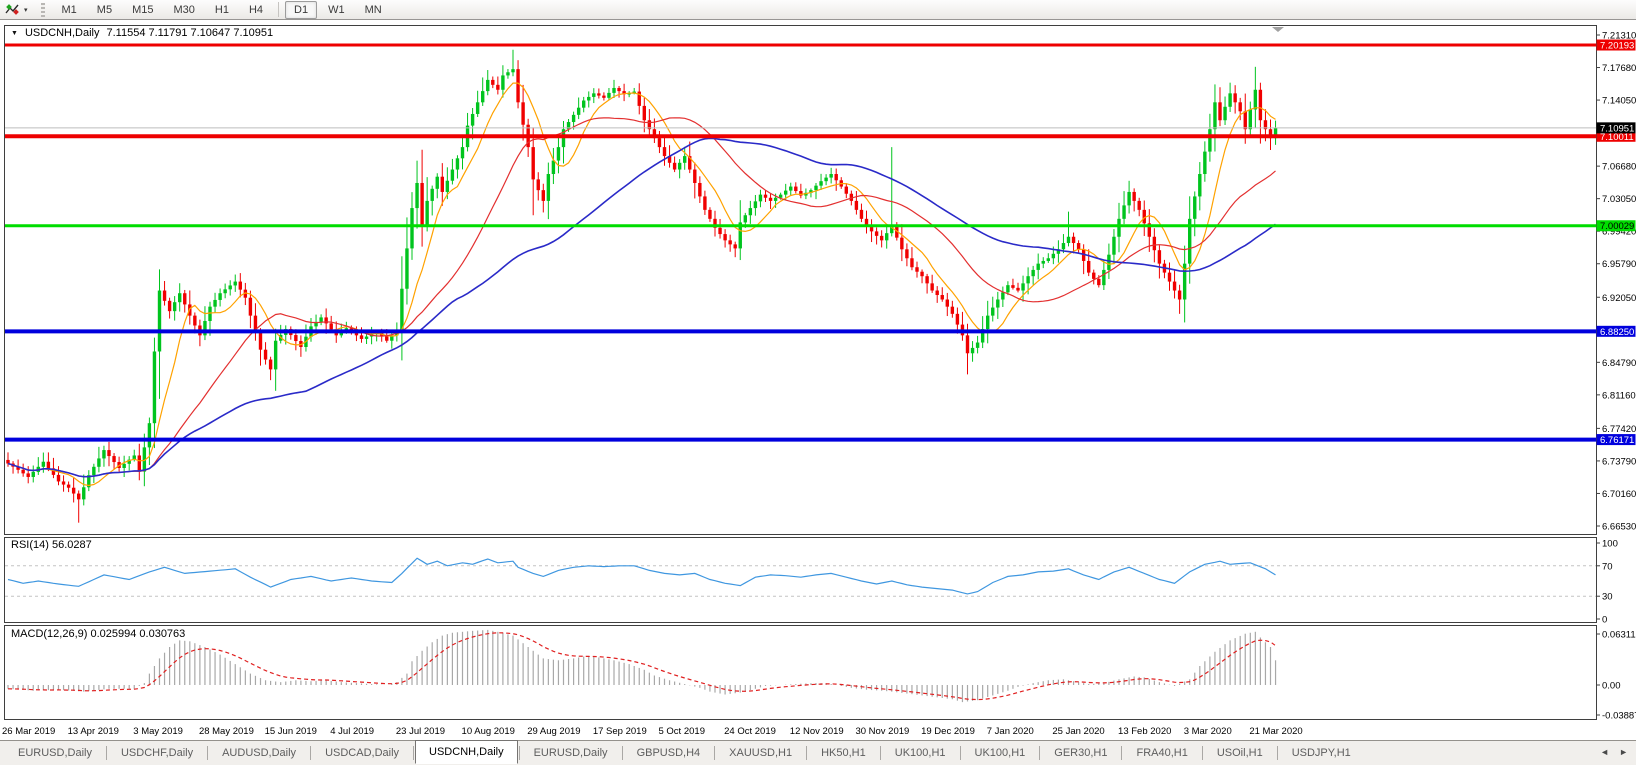  What do you see at coordinates (1010, 731) in the screenshot?
I see `date-tick-label: 7 Jan 2020` at bounding box center [1010, 731].